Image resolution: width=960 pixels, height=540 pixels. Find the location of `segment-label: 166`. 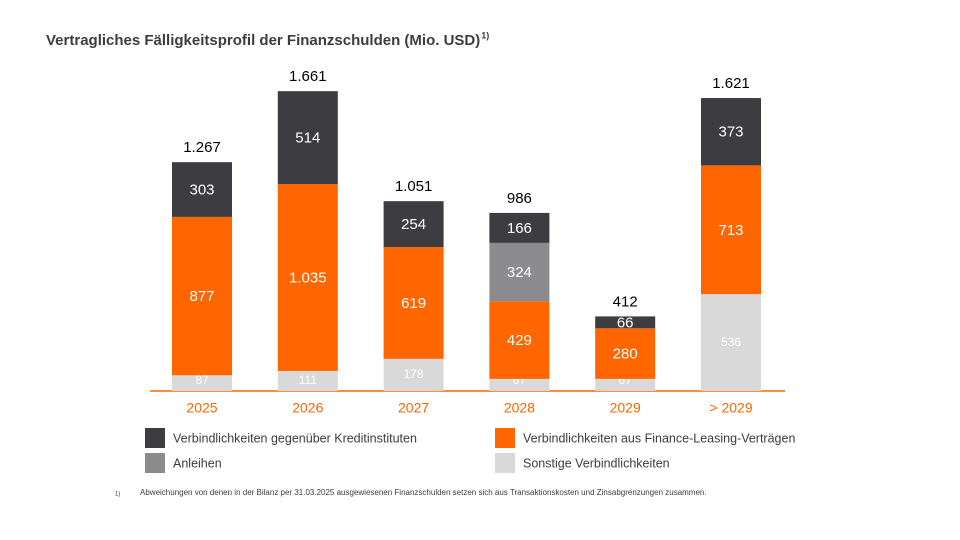

segment-label: 166 is located at coordinates (519, 228).